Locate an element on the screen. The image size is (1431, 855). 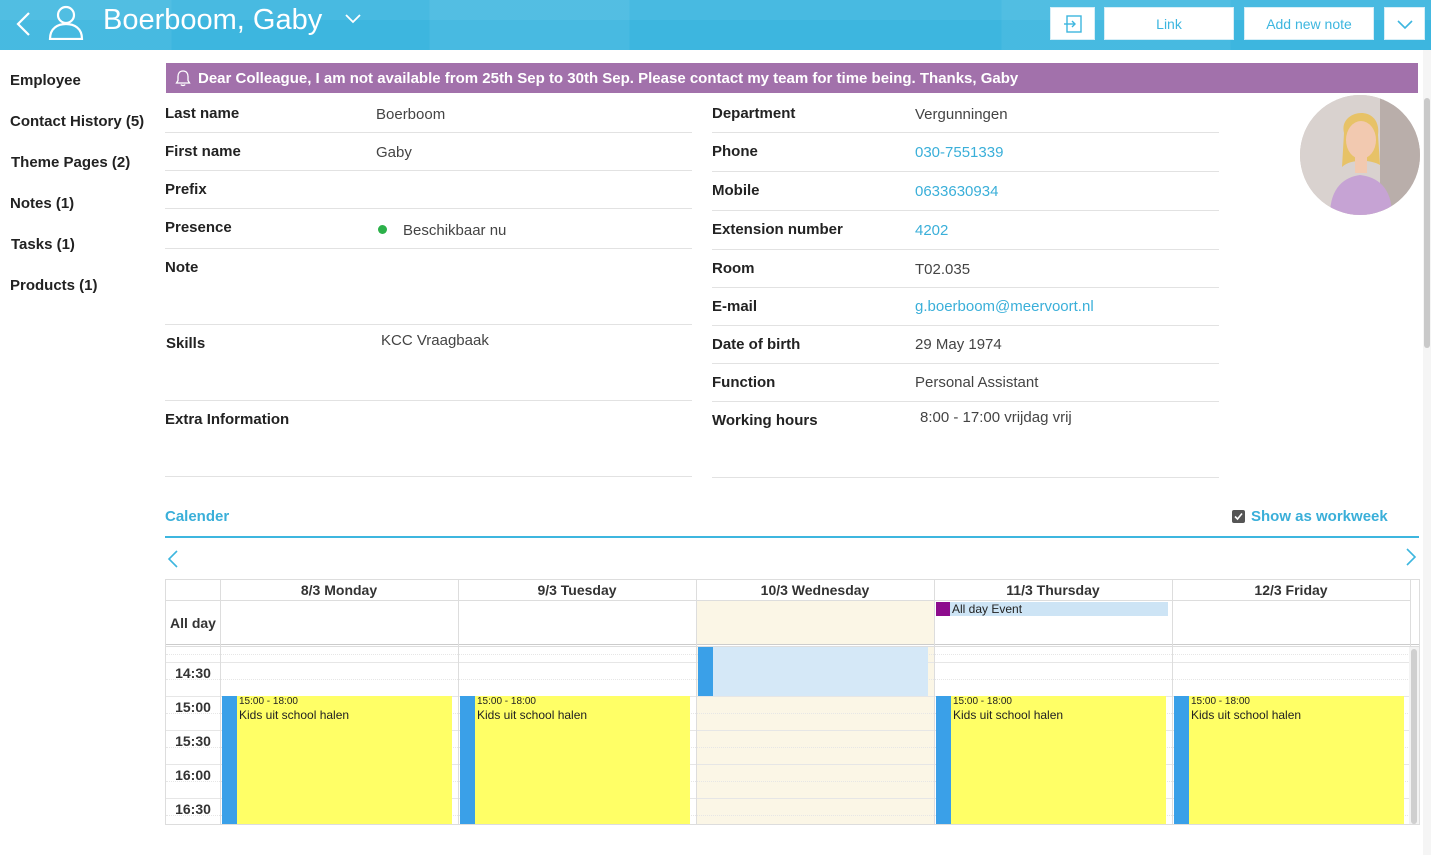
all-day-divider is located at coordinates (792, 645).